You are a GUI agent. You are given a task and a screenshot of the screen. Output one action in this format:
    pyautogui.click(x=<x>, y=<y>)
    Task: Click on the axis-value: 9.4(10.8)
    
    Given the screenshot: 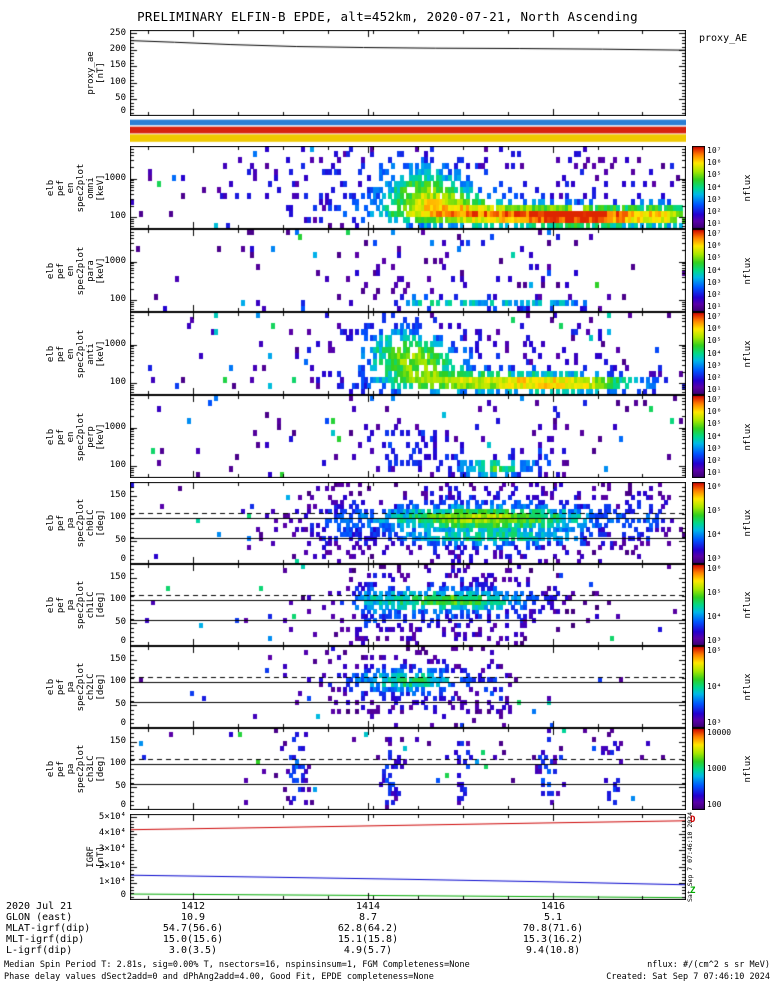 What is the action you would take?
    pyautogui.click(x=553, y=950)
    